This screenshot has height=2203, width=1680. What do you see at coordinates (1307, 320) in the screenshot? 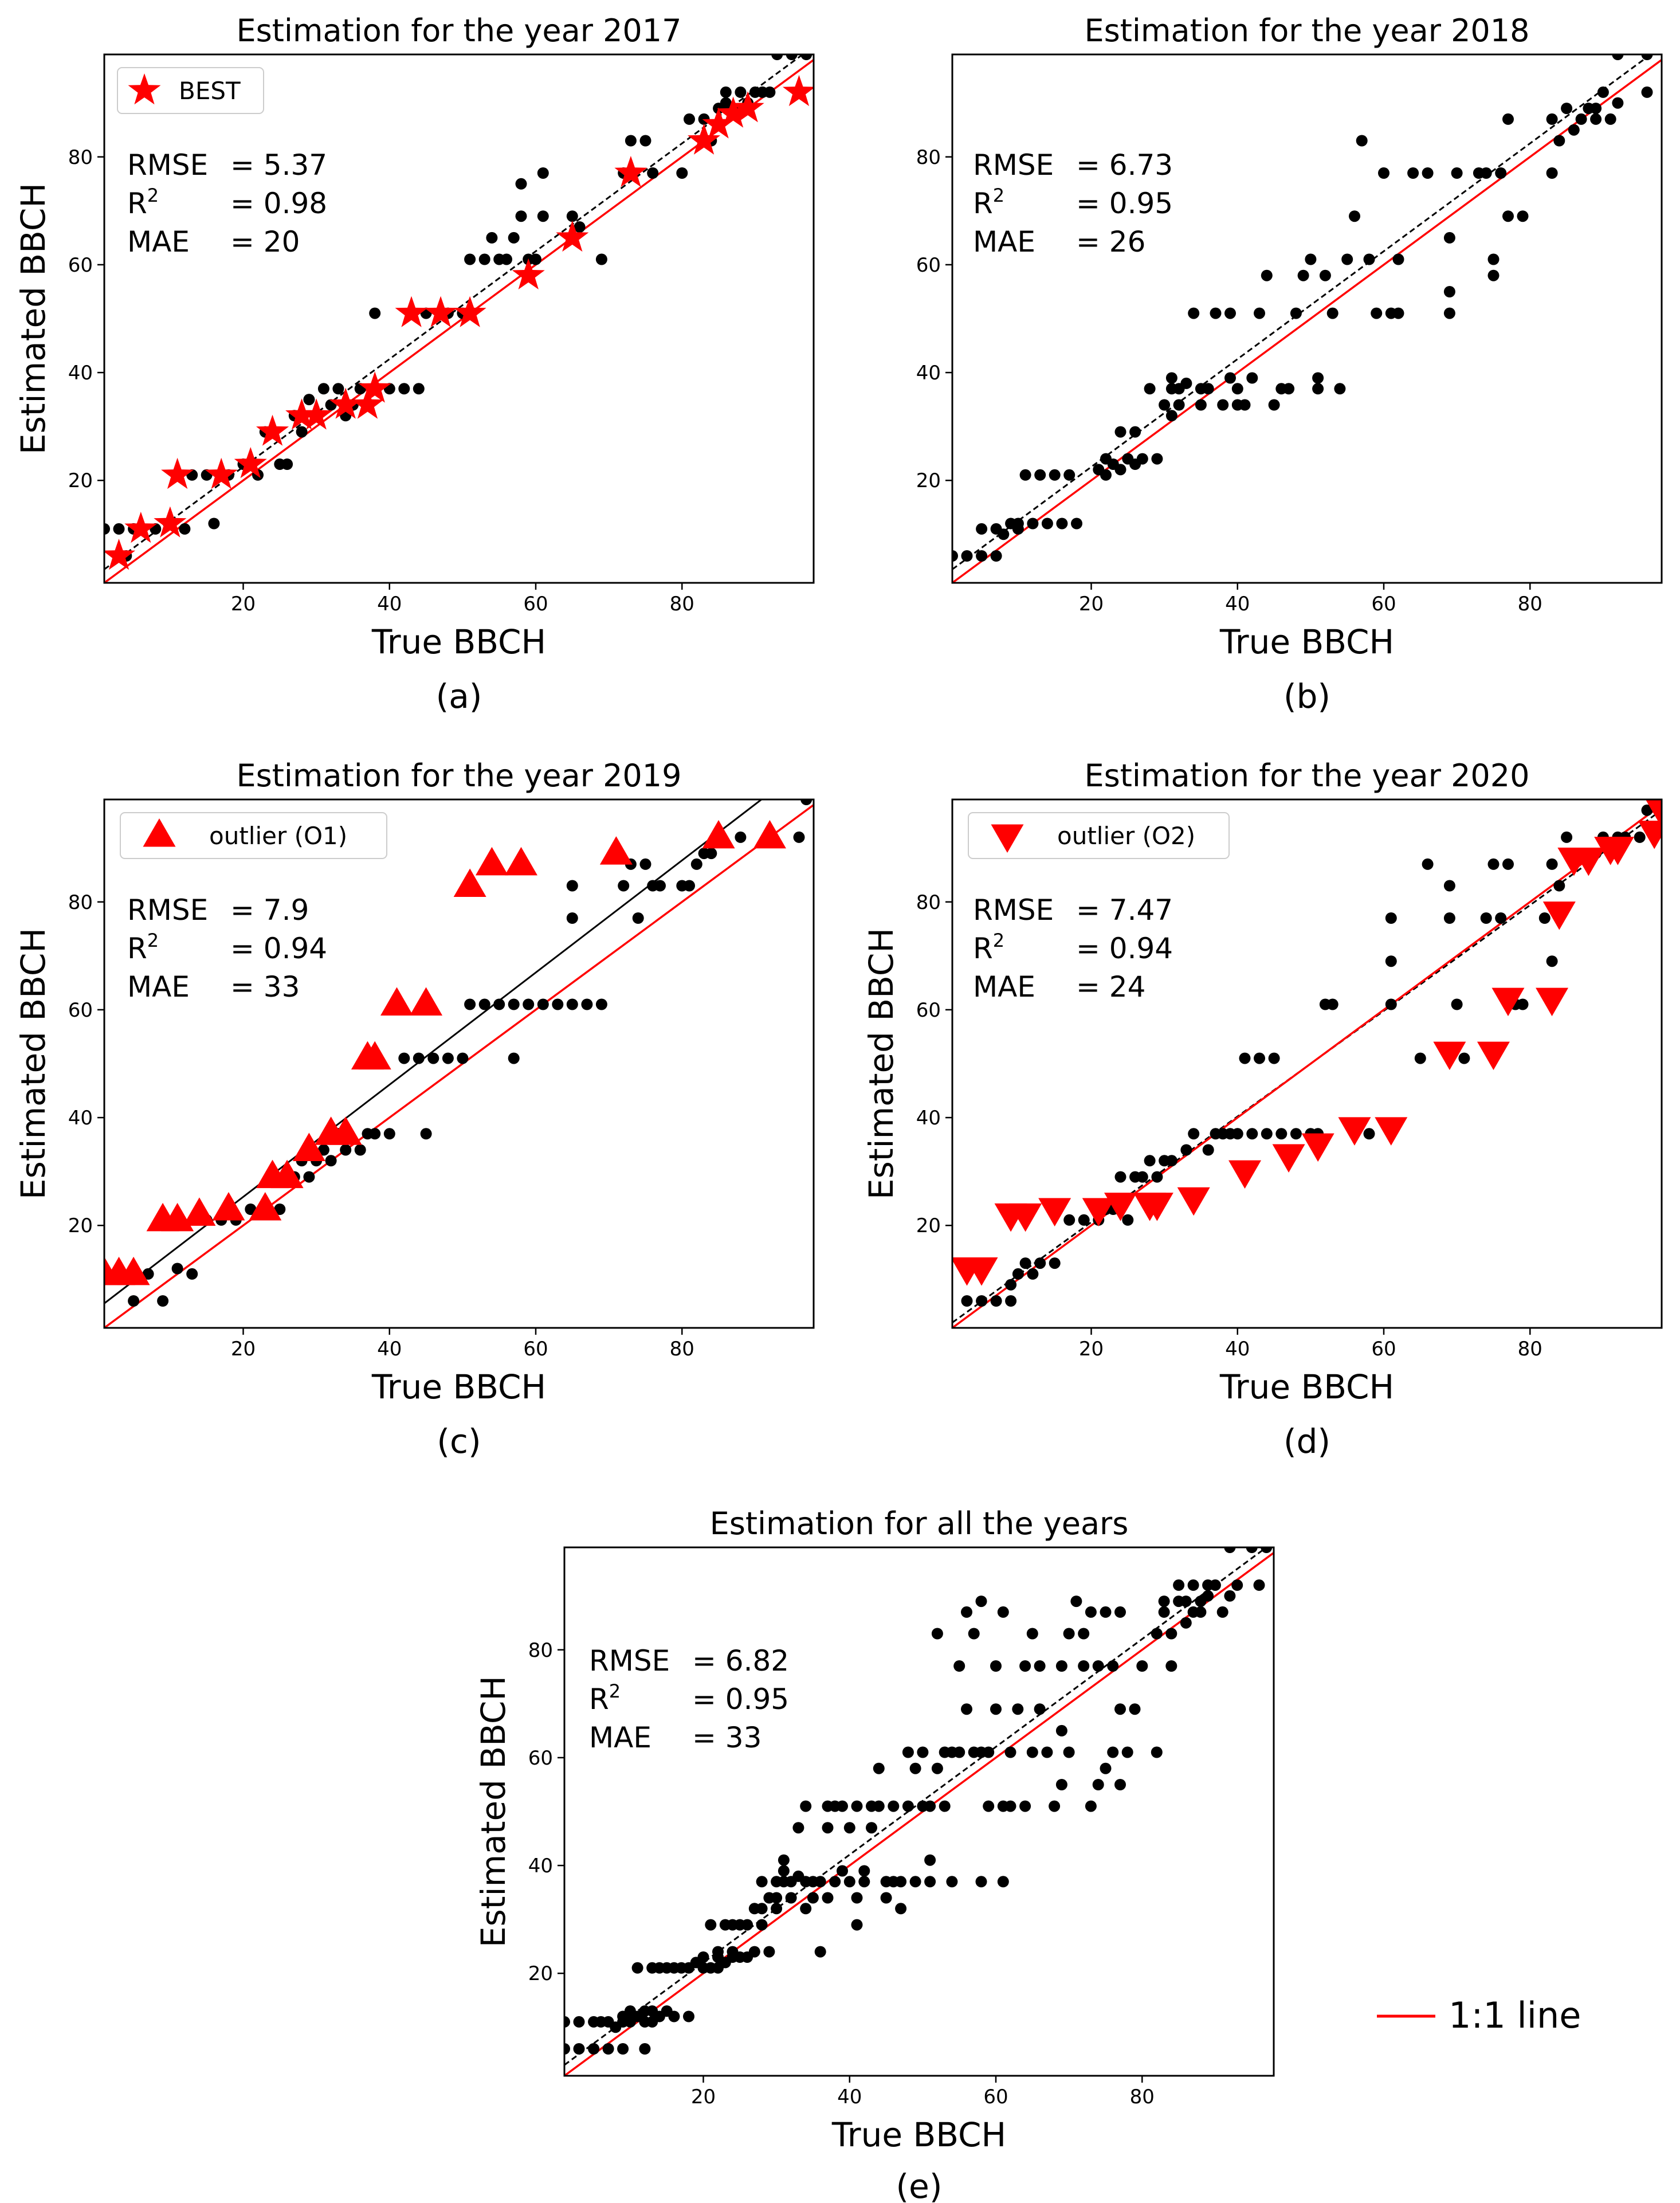
I see `one-to-one-line` at bounding box center [1307, 320].